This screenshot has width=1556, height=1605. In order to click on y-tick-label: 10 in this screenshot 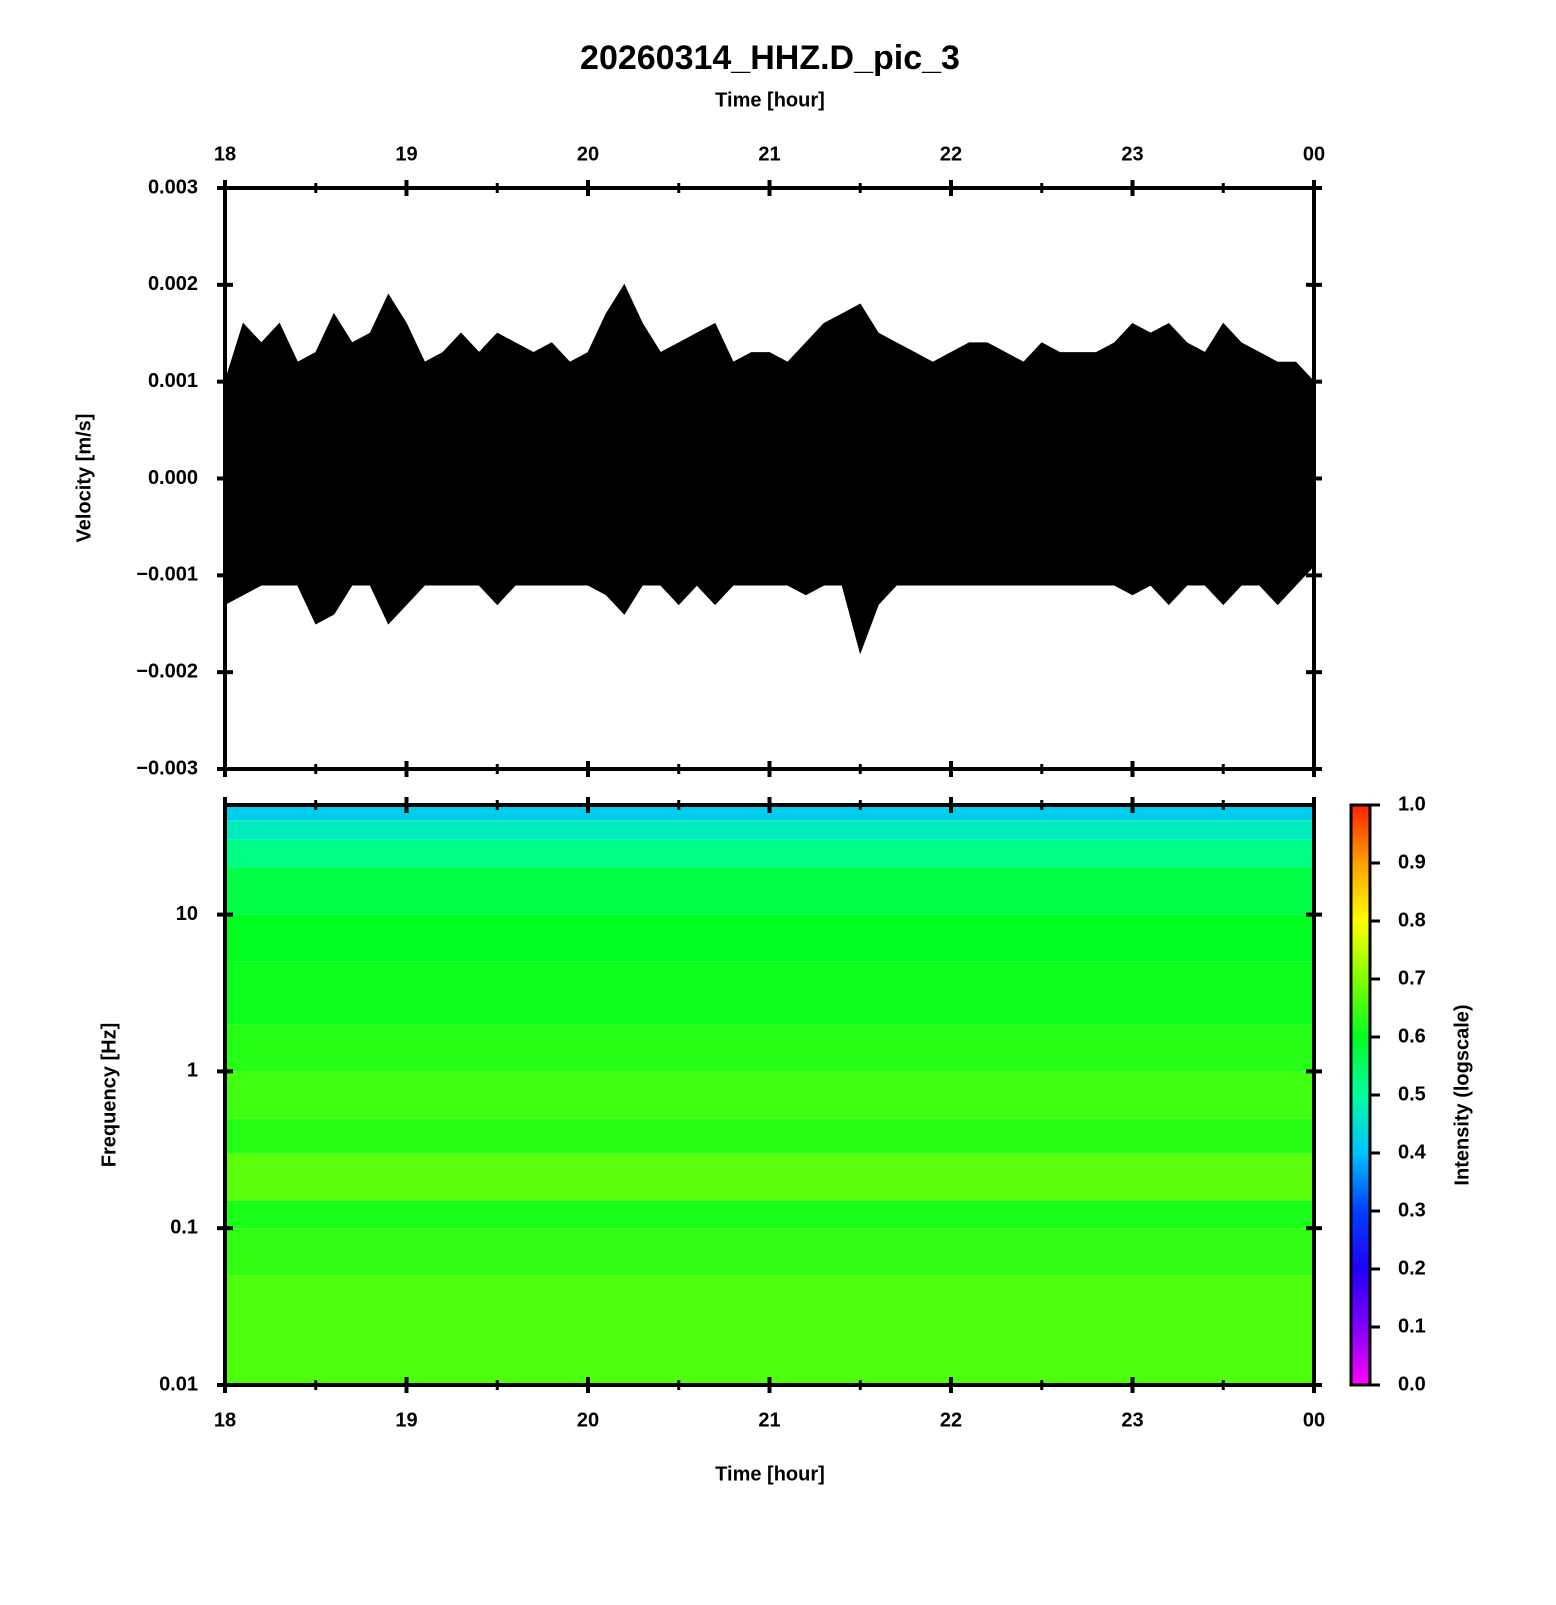, I will do `click(187, 914)`.